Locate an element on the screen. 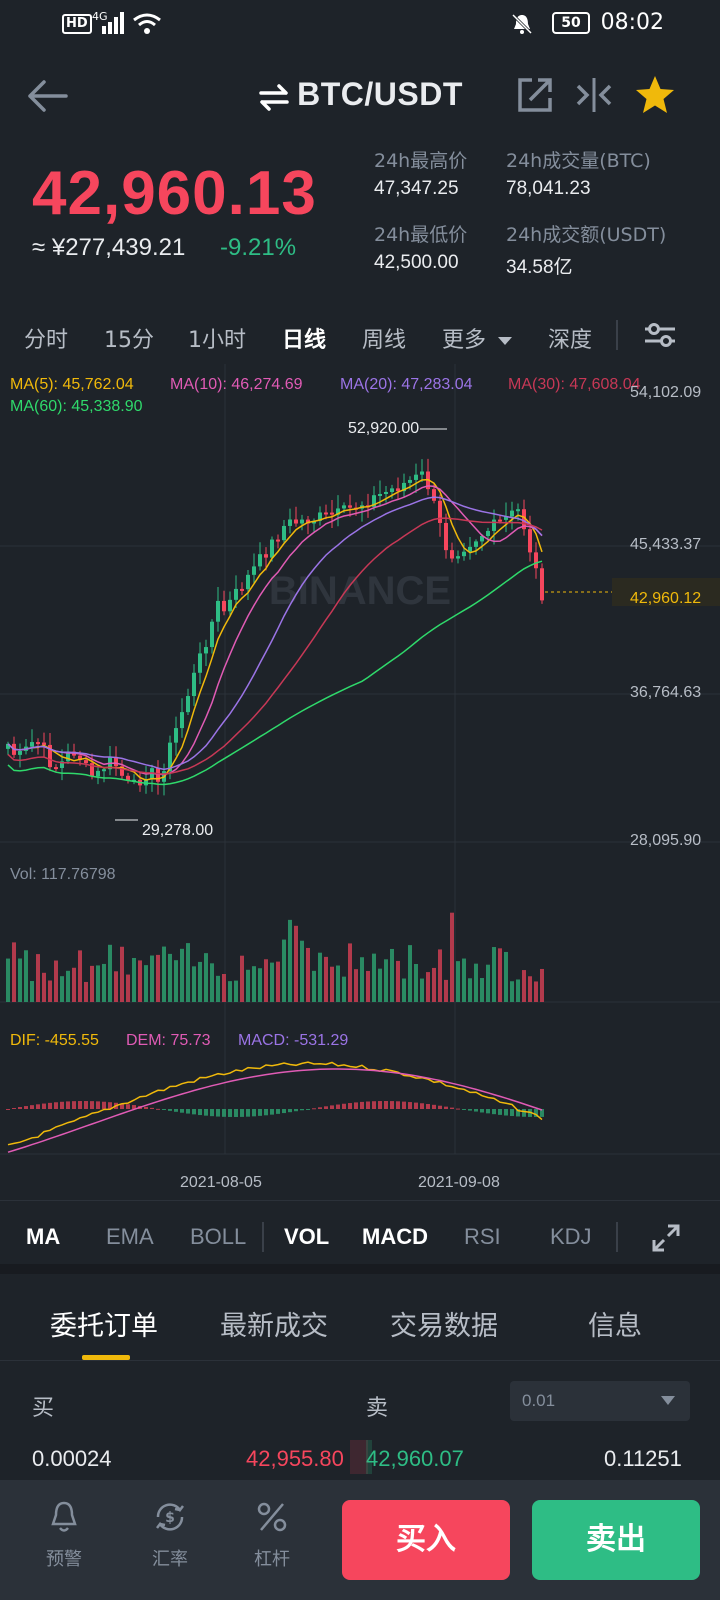 The width and height of the screenshot is (720, 1600). dif-line is located at coordinates (275, 1103).